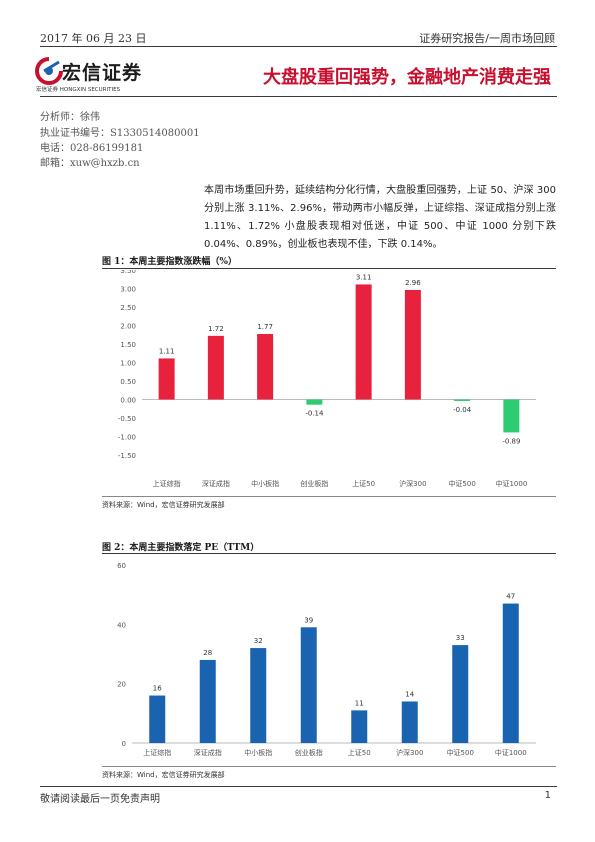 The height and width of the screenshot is (842, 595). I want to click on data-label: 39, so click(308, 620).